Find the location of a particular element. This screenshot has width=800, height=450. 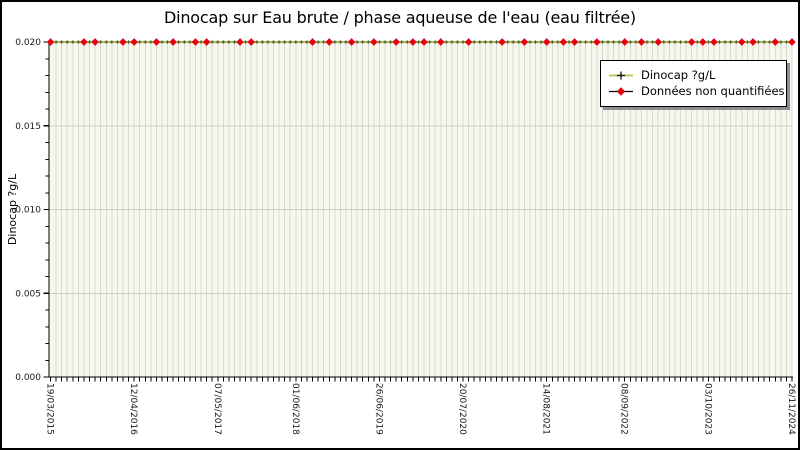

y-tick-label: 0.020 is located at coordinates (28, 43).